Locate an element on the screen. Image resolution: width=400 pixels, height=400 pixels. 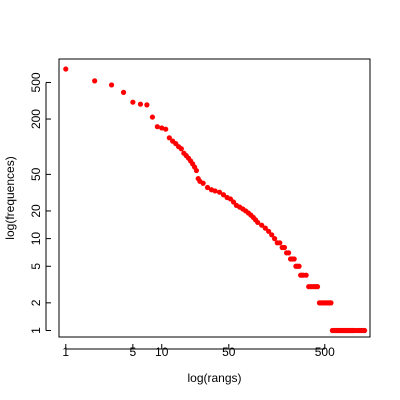
y-tick-label: 200 is located at coordinates (36, 119).